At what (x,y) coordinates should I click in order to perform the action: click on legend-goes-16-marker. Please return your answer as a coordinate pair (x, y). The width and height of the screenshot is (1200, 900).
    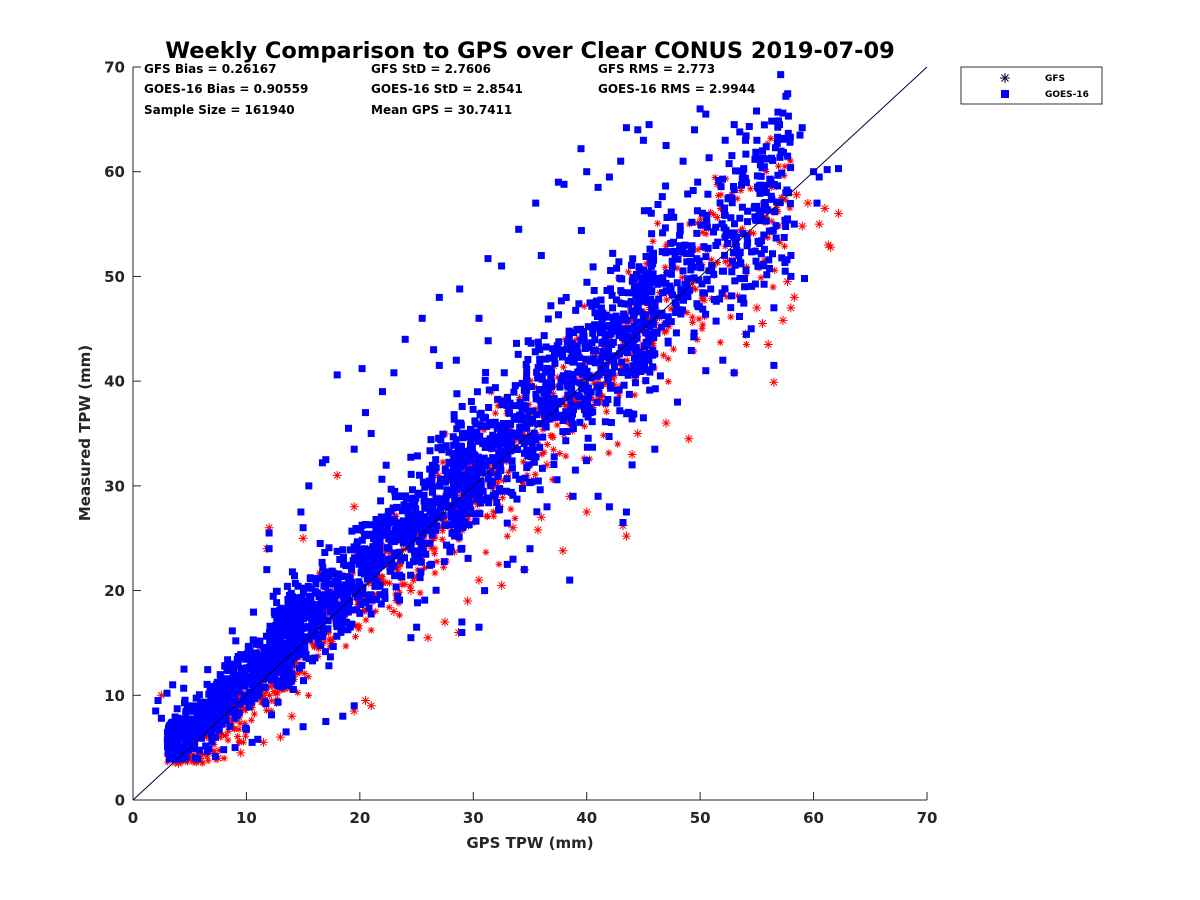
    Looking at the image, I should click on (1005, 94).